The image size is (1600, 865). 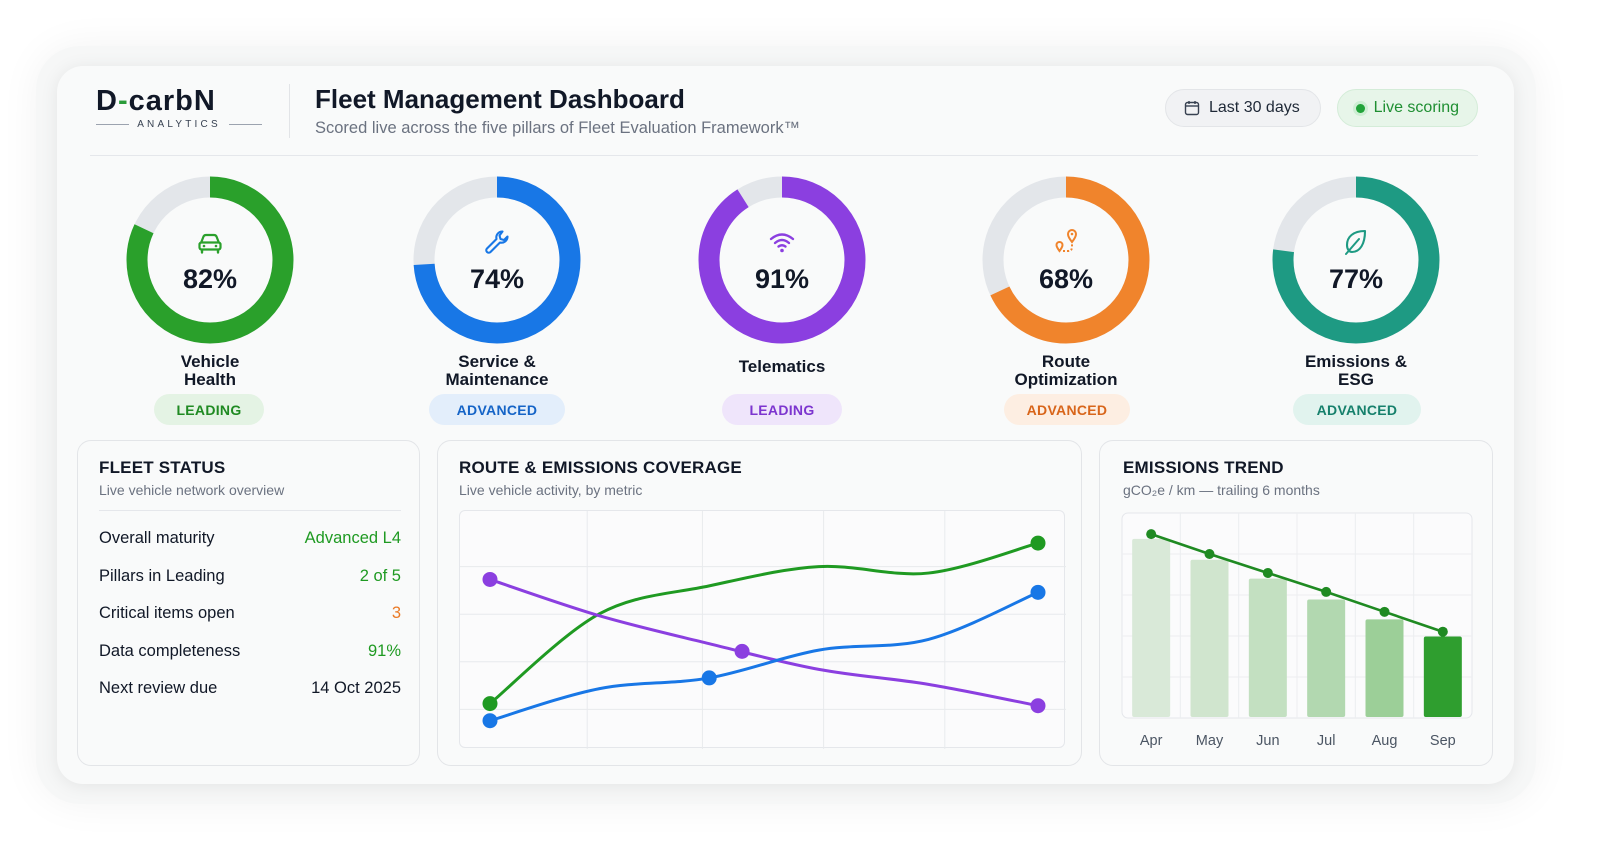 What do you see at coordinates (497, 279) in the screenshot?
I see `pillar-score: 74%` at bounding box center [497, 279].